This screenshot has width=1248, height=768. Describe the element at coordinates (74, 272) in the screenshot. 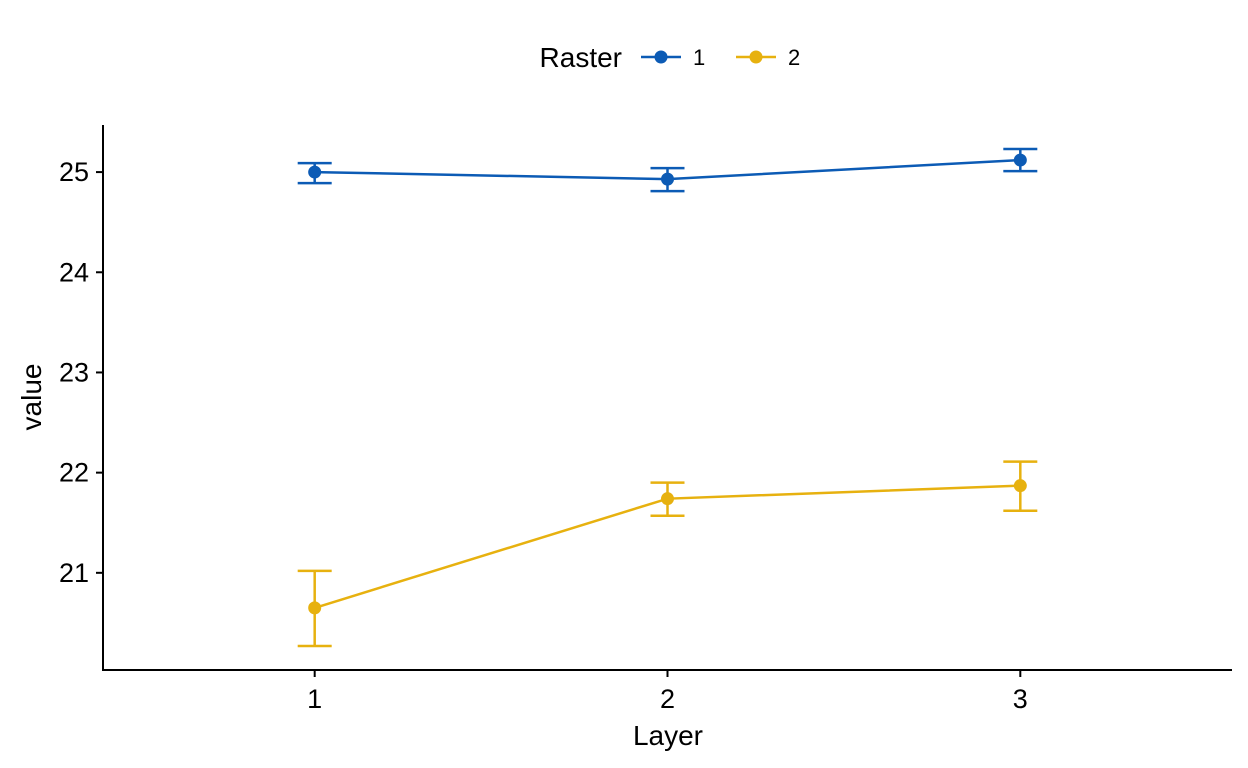

I see `y-tick-label: 24` at that location.